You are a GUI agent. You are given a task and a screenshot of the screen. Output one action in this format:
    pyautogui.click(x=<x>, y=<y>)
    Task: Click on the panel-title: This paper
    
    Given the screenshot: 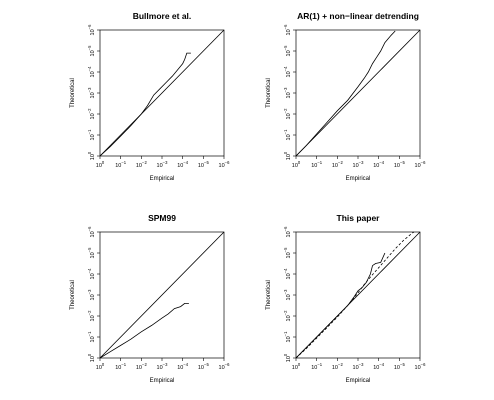 What is the action you would take?
    pyautogui.click(x=359, y=218)
    